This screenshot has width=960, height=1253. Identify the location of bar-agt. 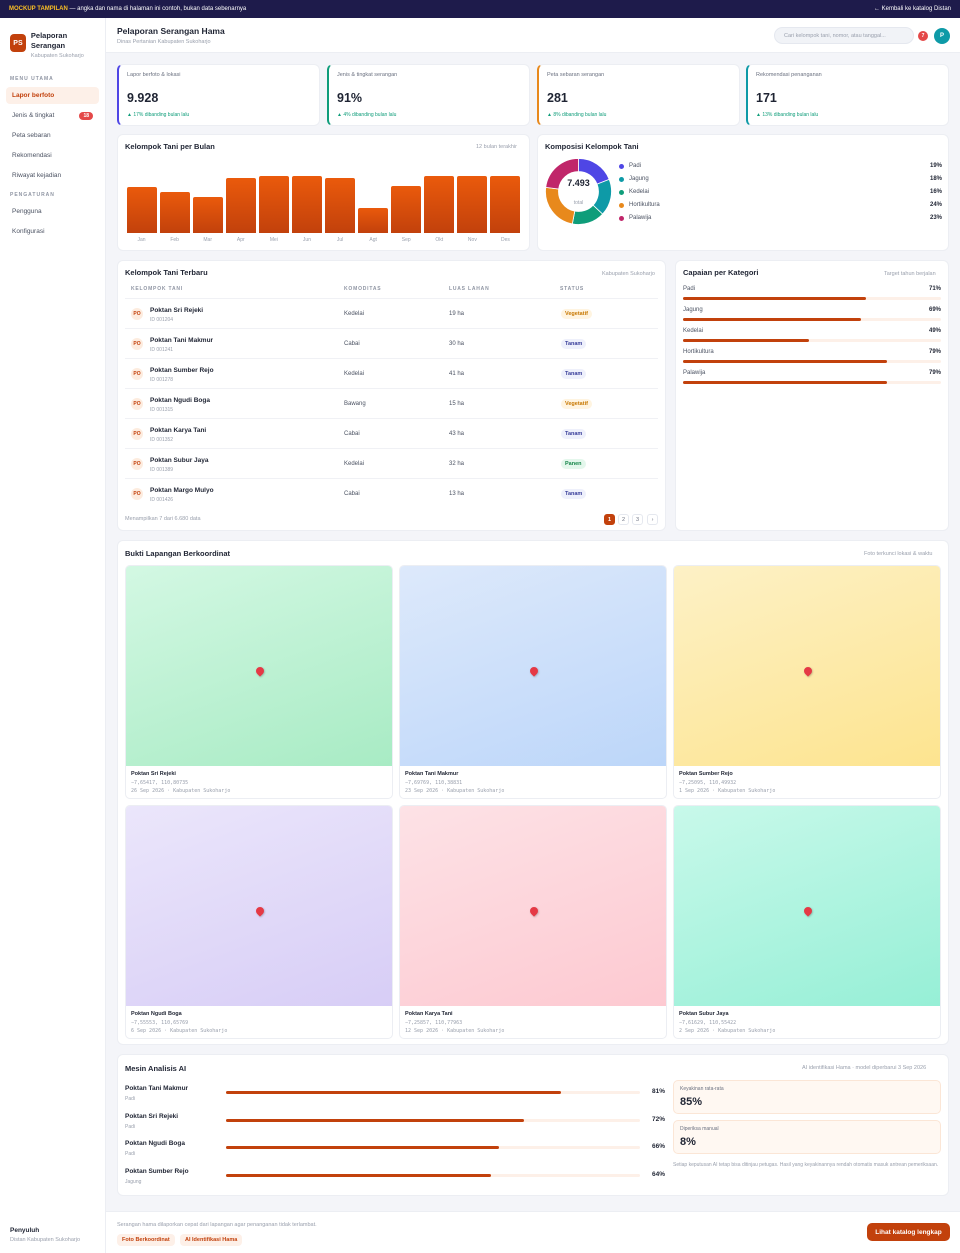
(373, 220).